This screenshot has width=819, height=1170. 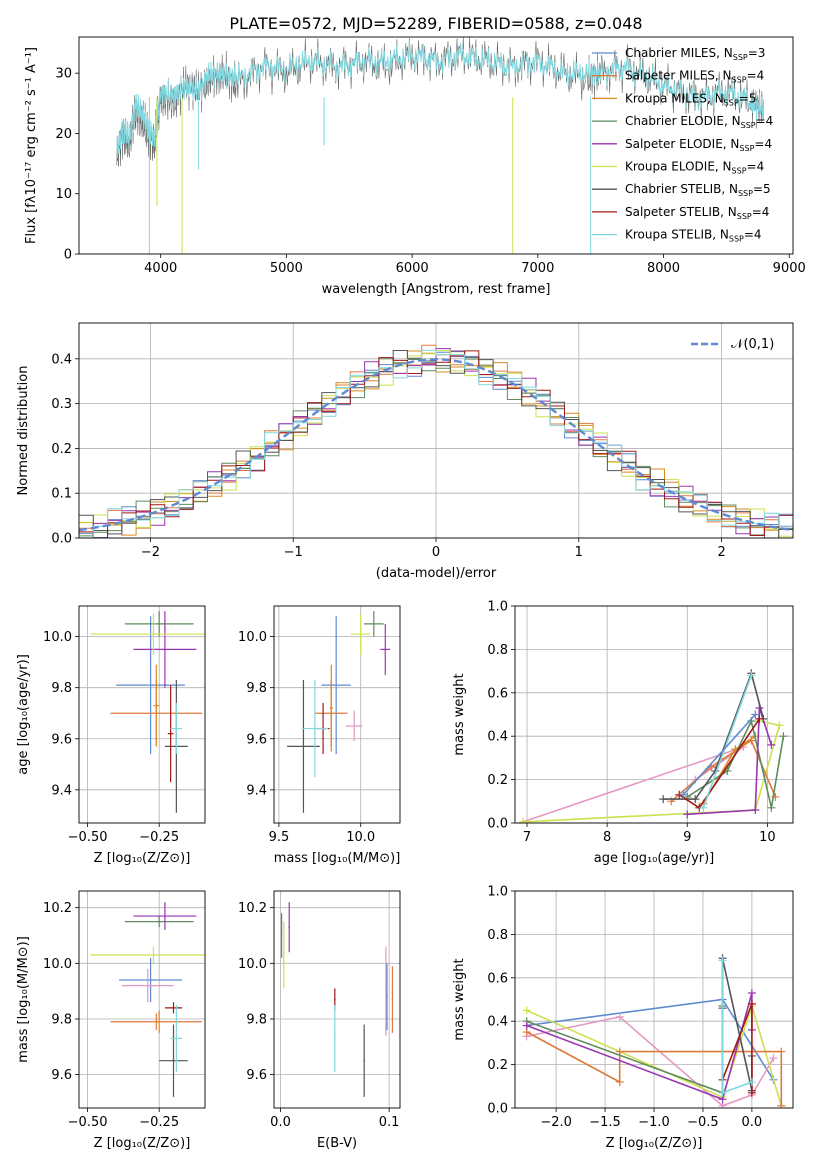 What do you see at coordinates (690, 99) in the screenshot?
I see `legend-entry: Kroupa MILES, NSSP=5` at bounding box center [690, 99].